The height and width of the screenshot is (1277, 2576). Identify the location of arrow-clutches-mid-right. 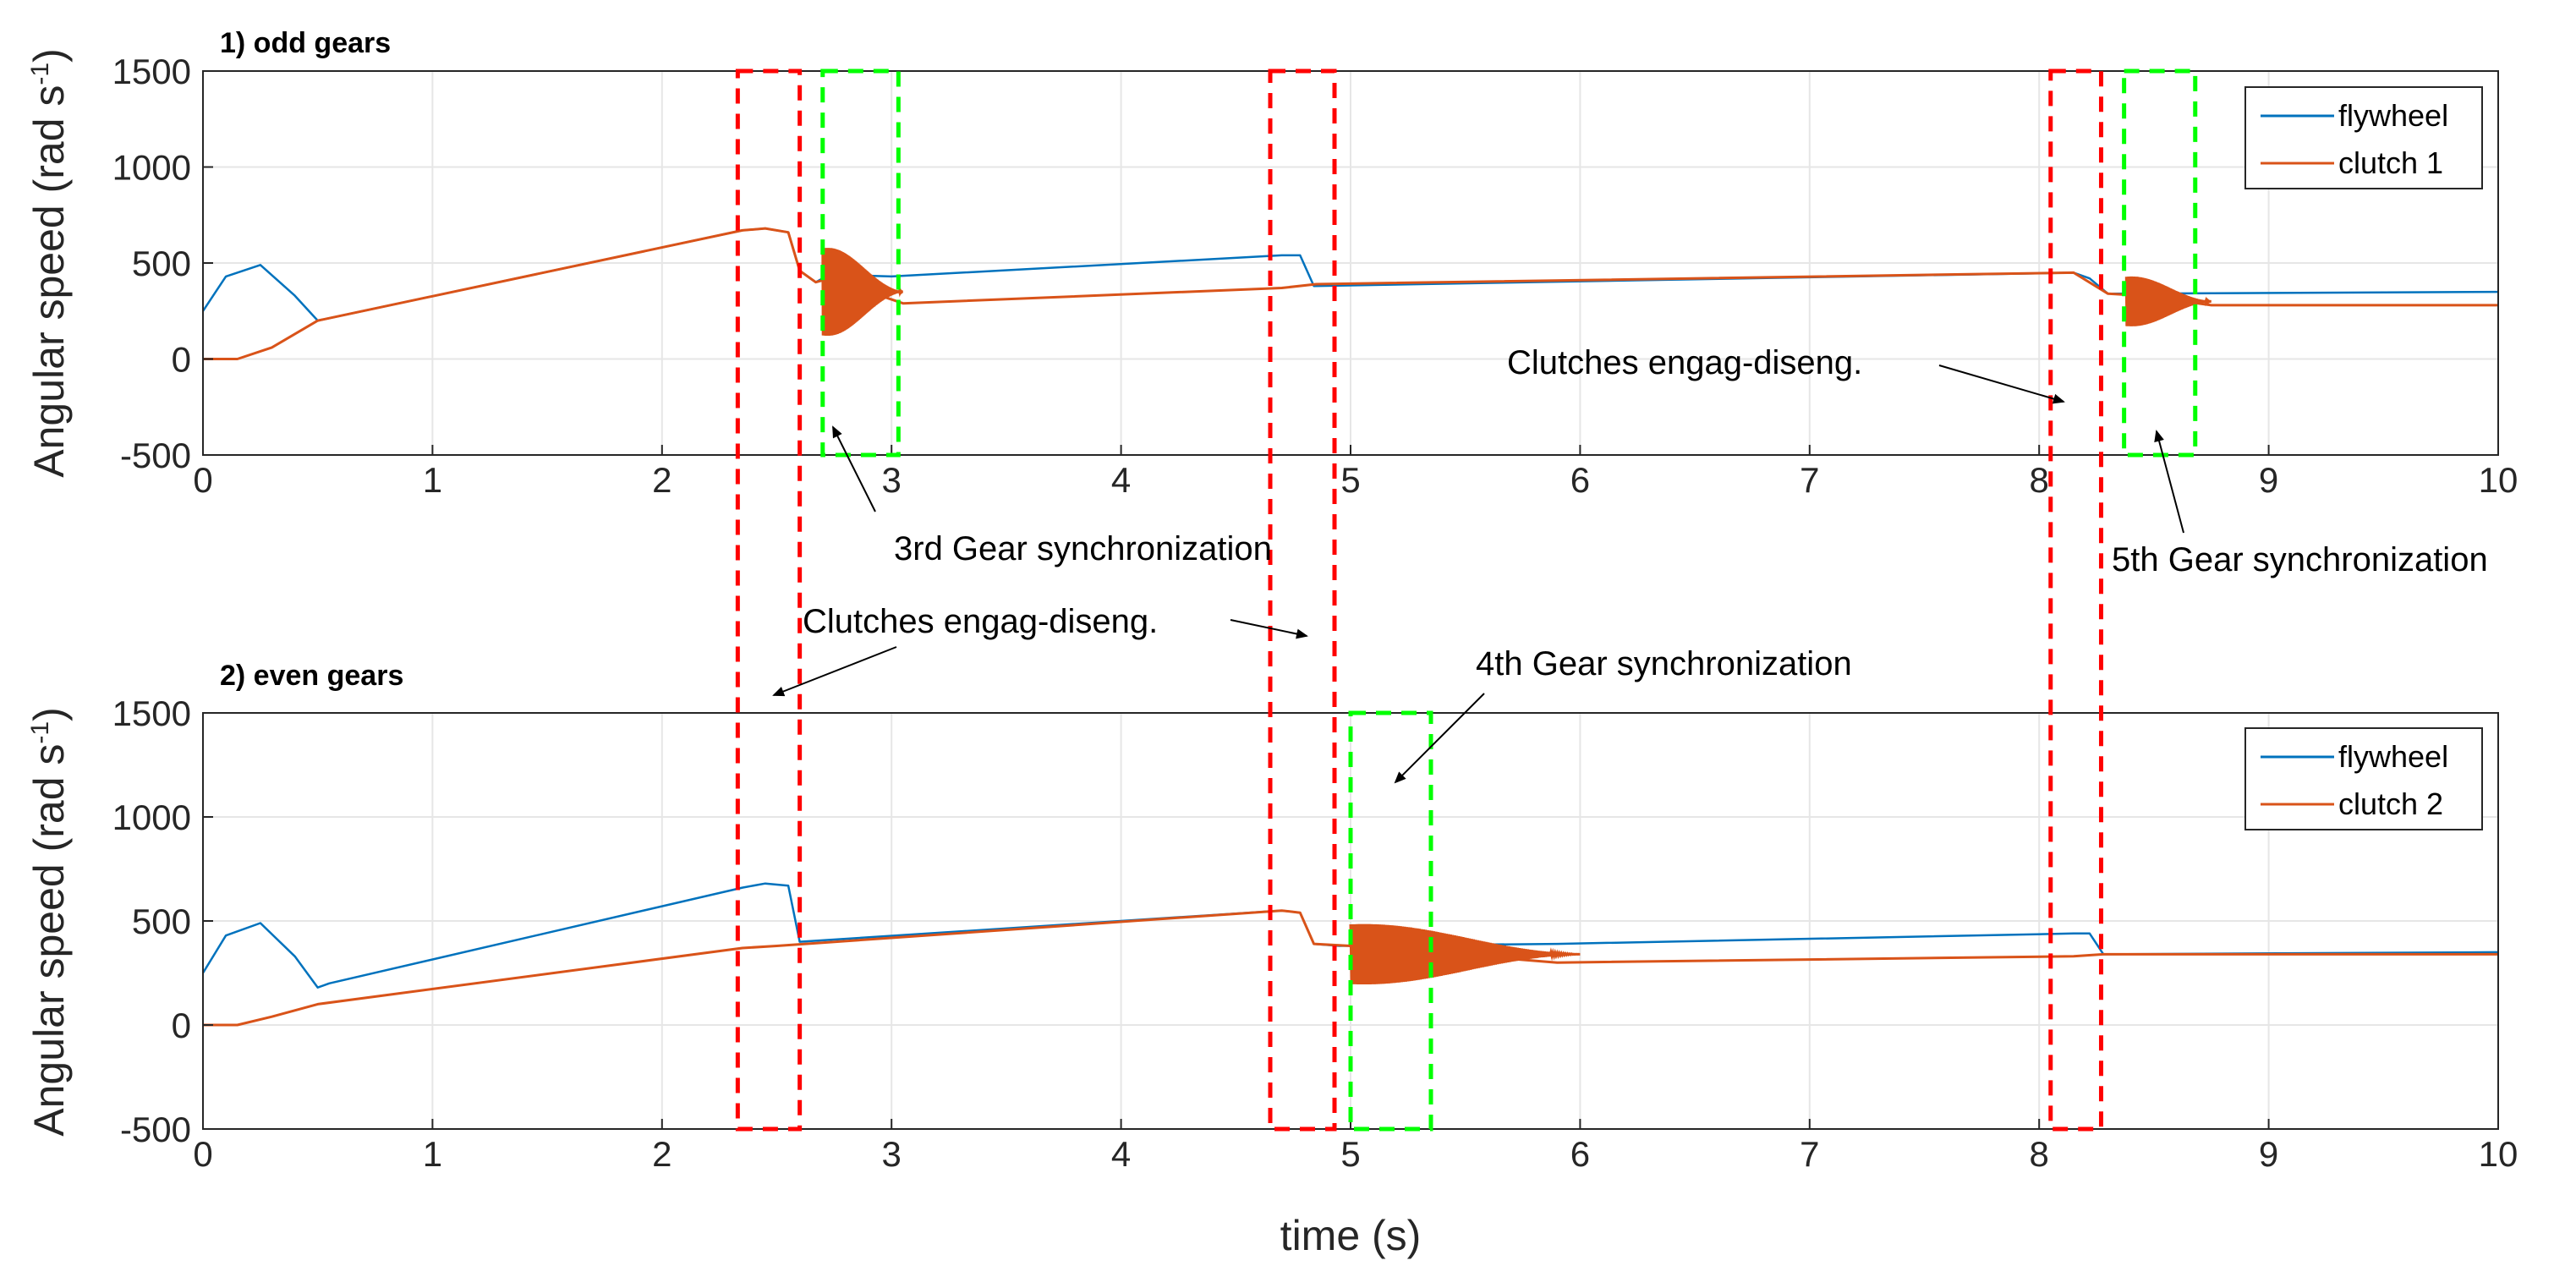
(1269, 629).